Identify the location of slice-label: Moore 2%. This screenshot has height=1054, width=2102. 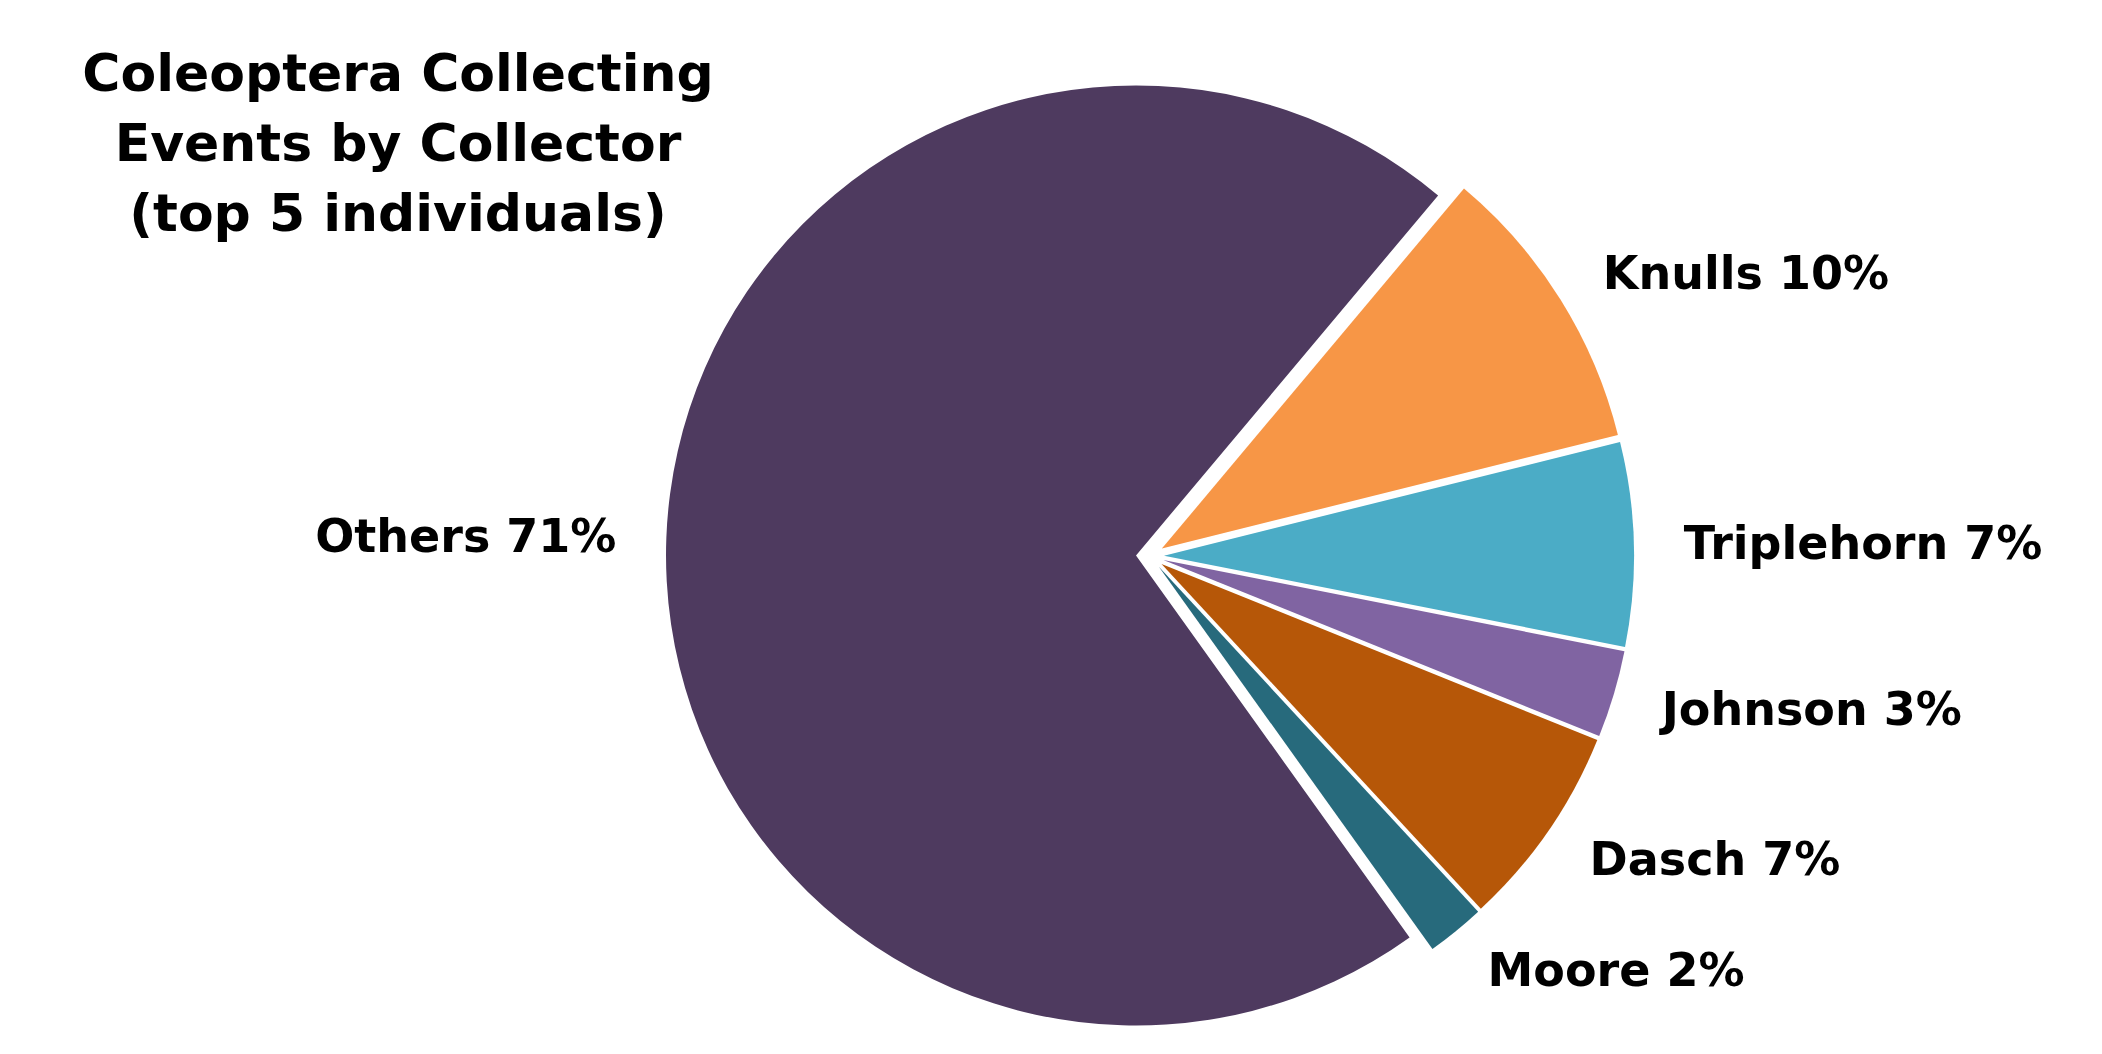
(1616, 969).